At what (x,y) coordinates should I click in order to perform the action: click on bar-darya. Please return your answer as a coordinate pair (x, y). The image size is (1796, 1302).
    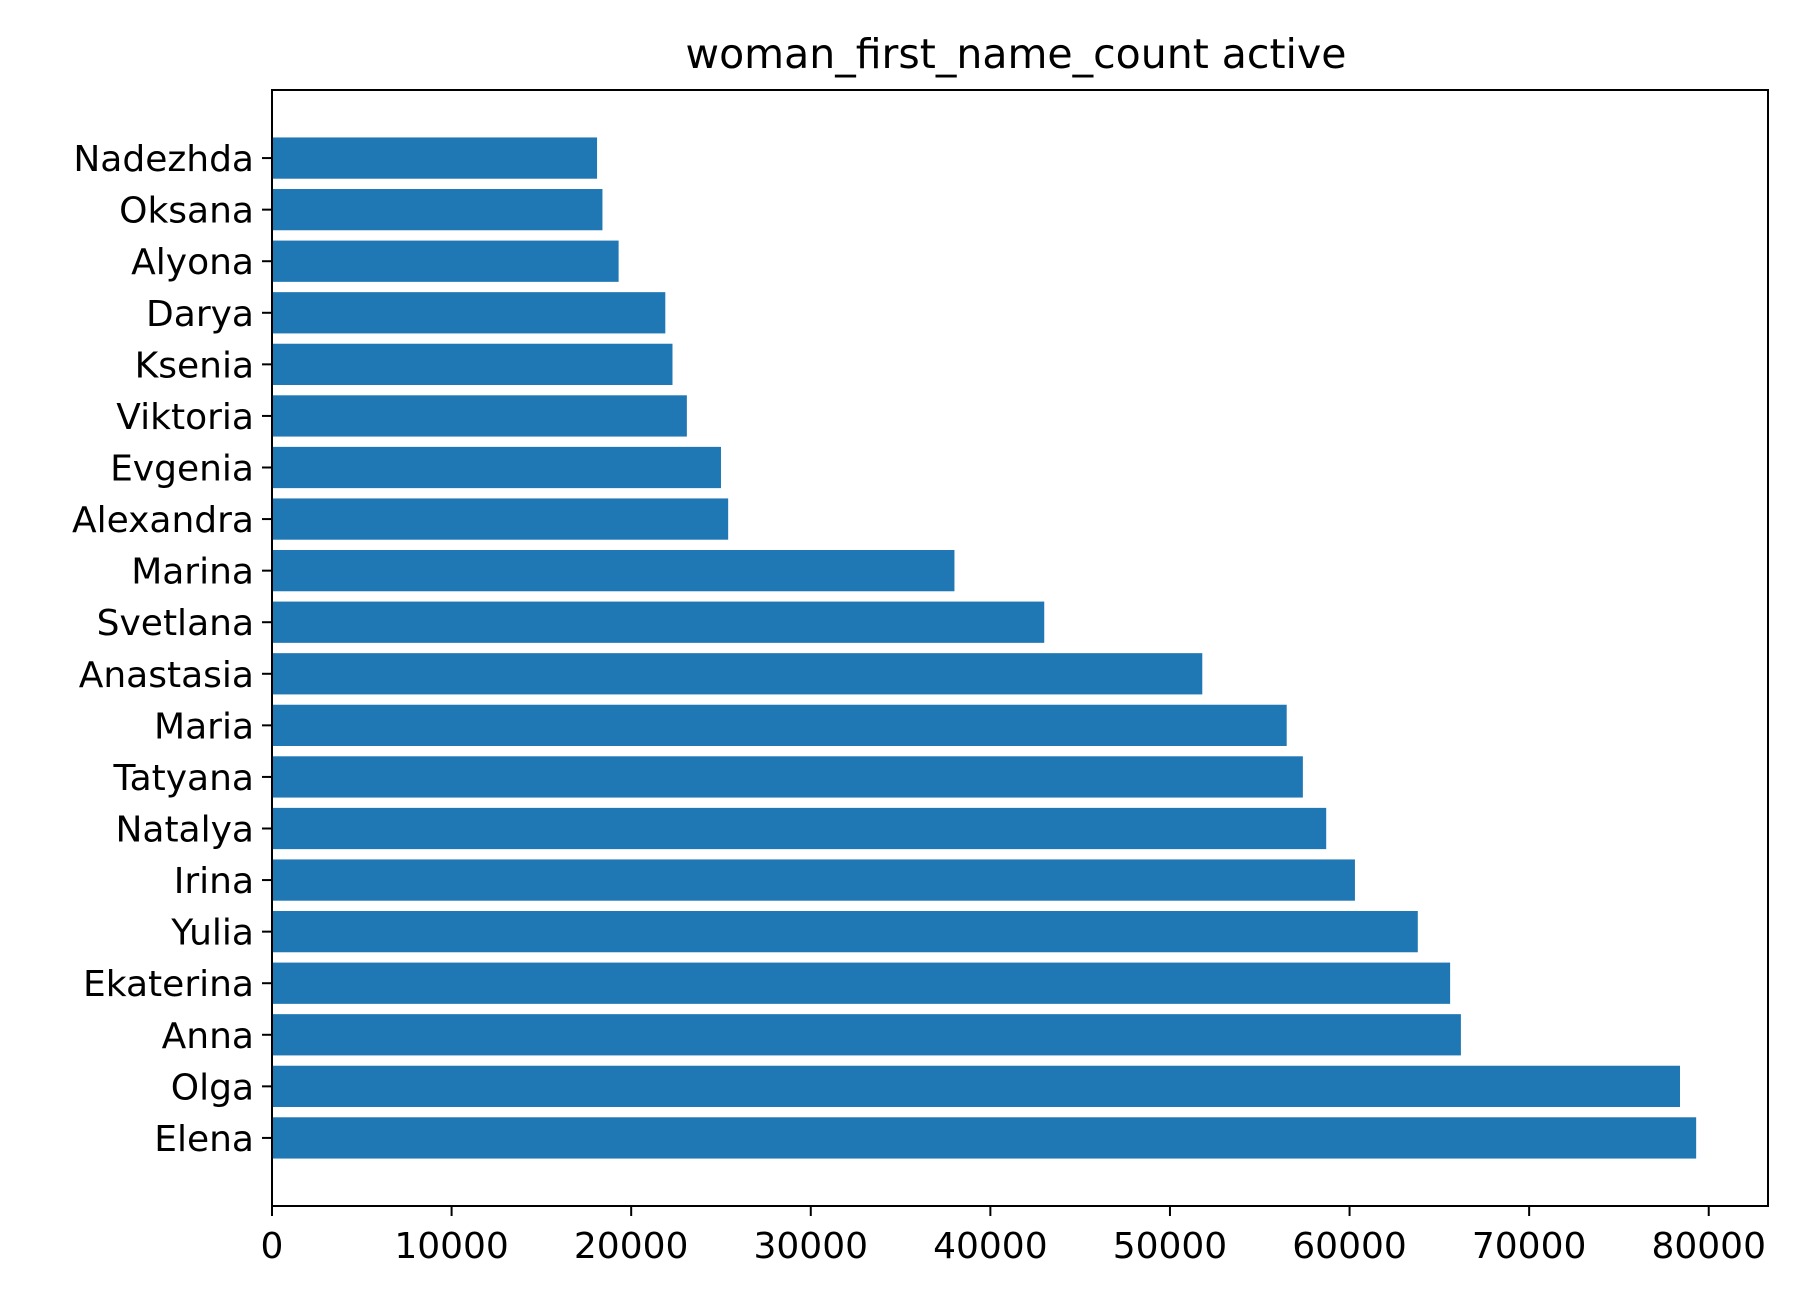
    Looking at the image, I should click on (469, 313).